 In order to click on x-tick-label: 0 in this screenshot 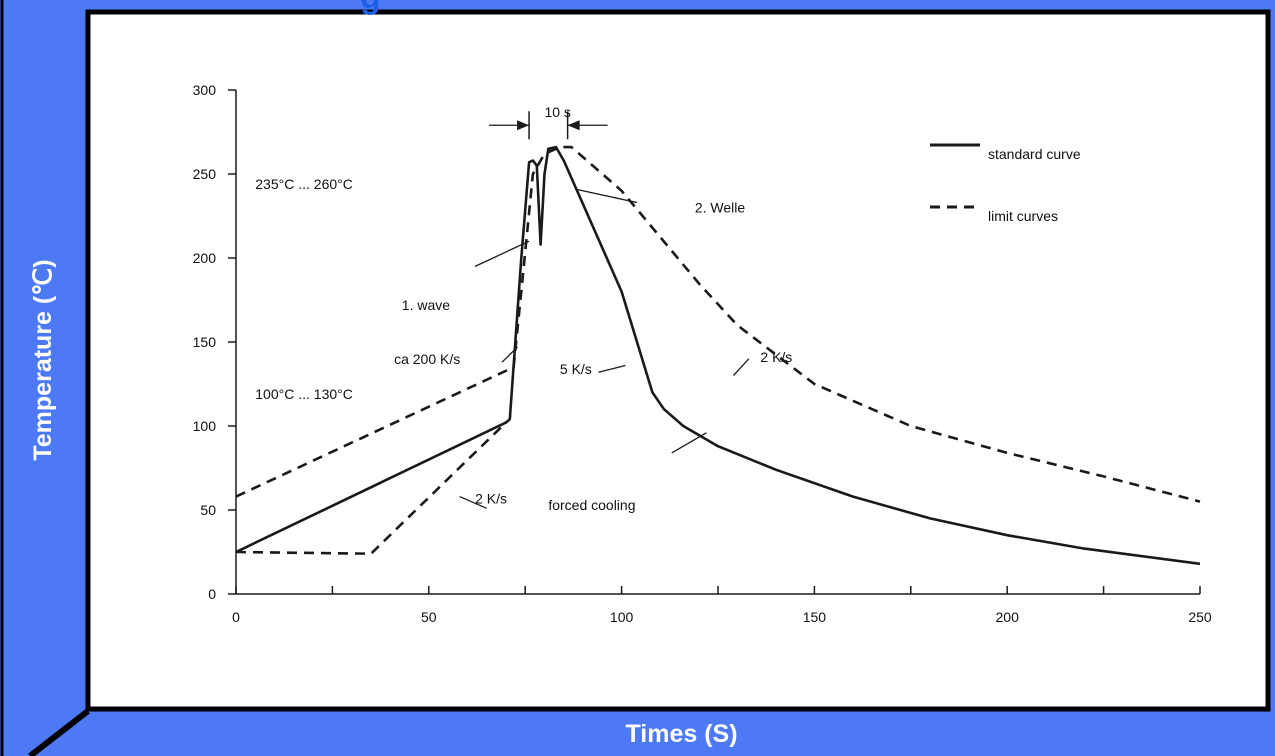, I will do `click(236, 617)`.